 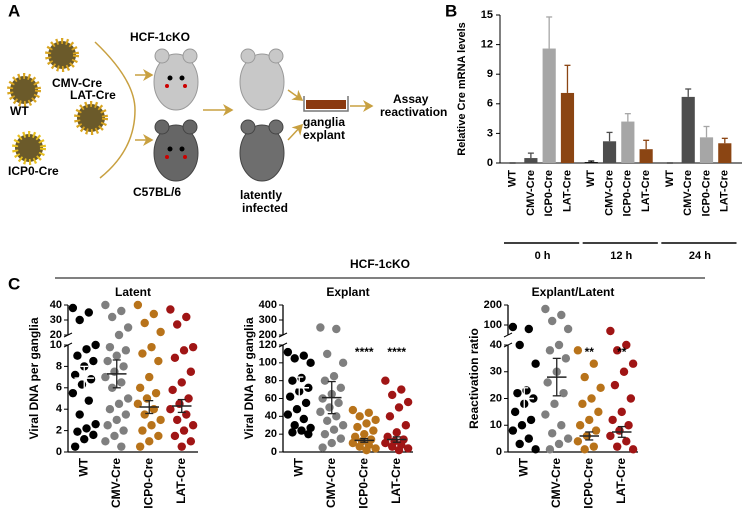 I want to click on y-tick-label: 10, so click(x=56, y=345).